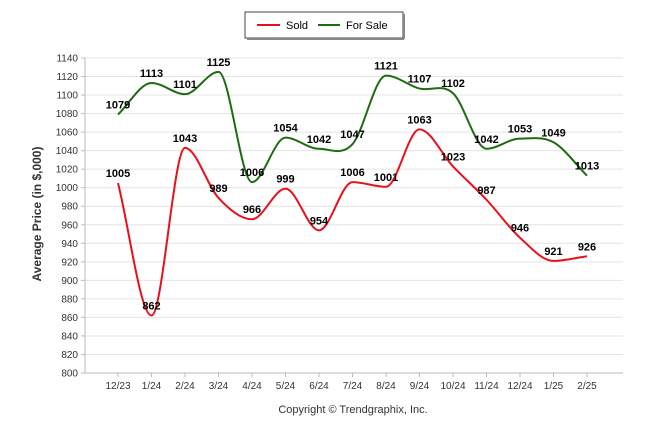  Describe the element at coordinates (486, 386) in the screenshot. I see `x-tick-label: 11/24` at that location.